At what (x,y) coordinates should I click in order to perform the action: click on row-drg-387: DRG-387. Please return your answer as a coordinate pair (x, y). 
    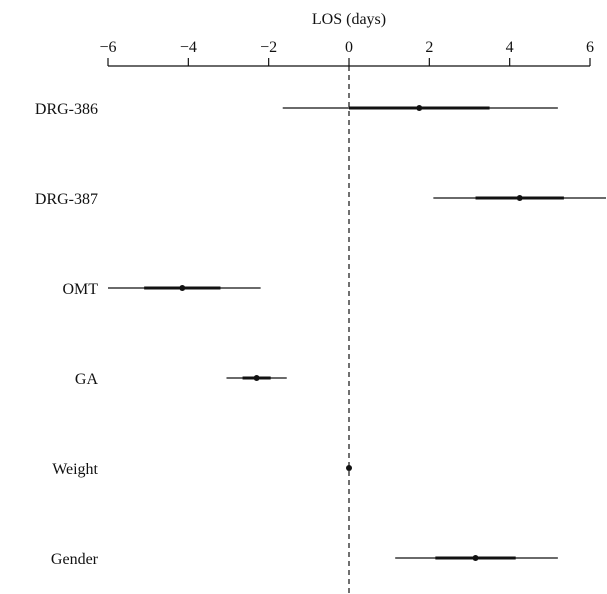
    Looking at the image, I should click on (320, 199).